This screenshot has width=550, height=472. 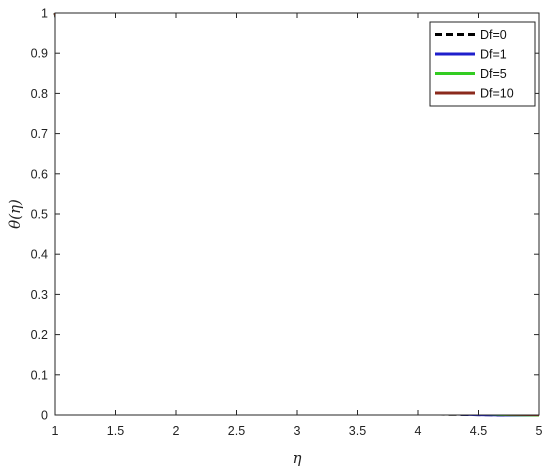 I want to click on x-axis-label: η, so click(x=297, y=458).